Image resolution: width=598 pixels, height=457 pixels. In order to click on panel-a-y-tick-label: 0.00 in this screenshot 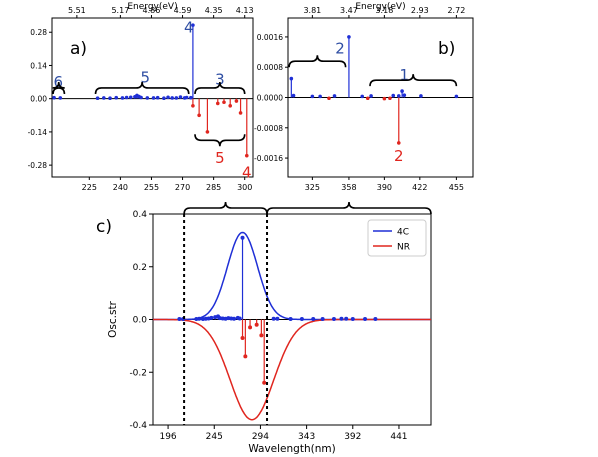, I will do `click(38, 99)`.